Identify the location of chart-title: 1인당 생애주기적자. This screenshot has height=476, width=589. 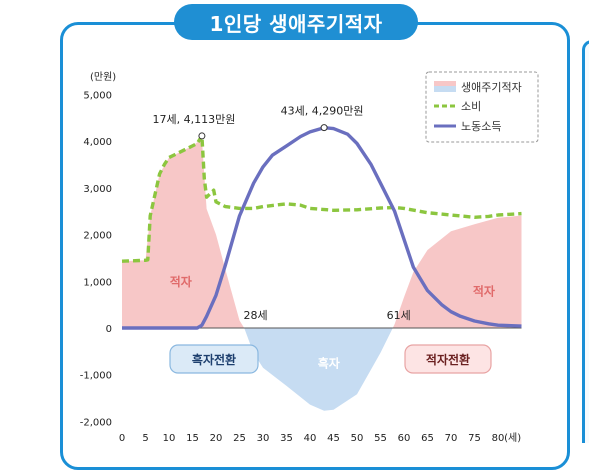
(296, 22).